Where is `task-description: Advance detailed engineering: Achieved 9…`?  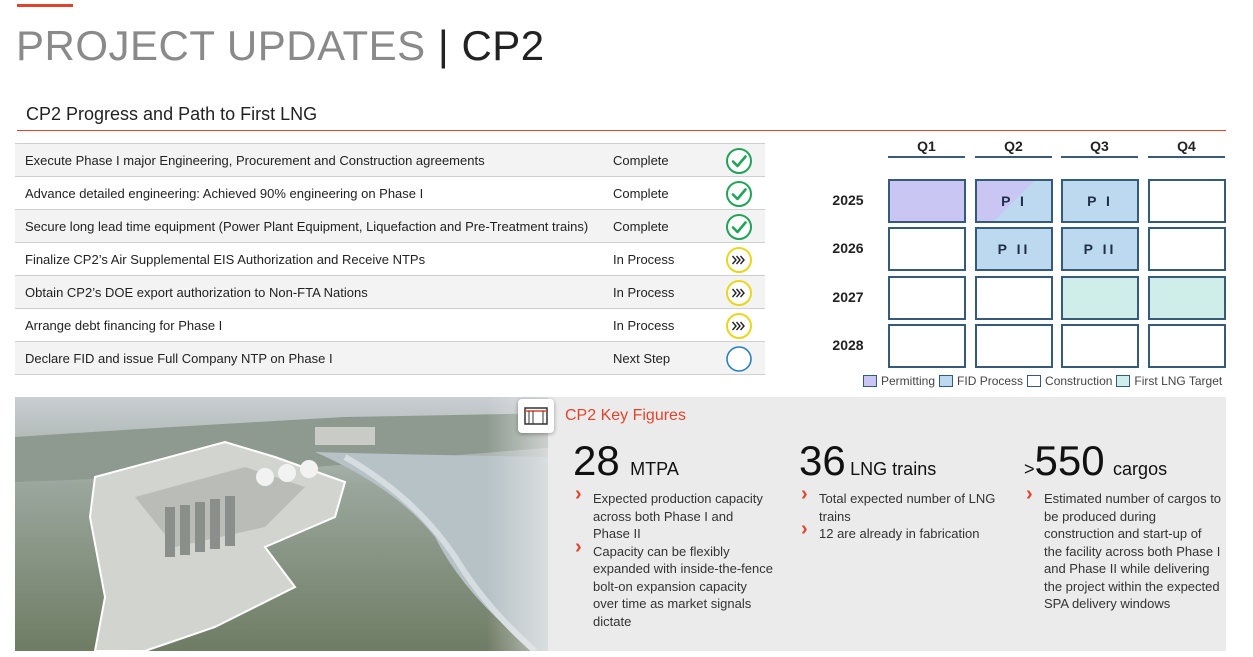
task-description: Advance detailed engineering: Achieved 9… is located at coordinates (224, 193).